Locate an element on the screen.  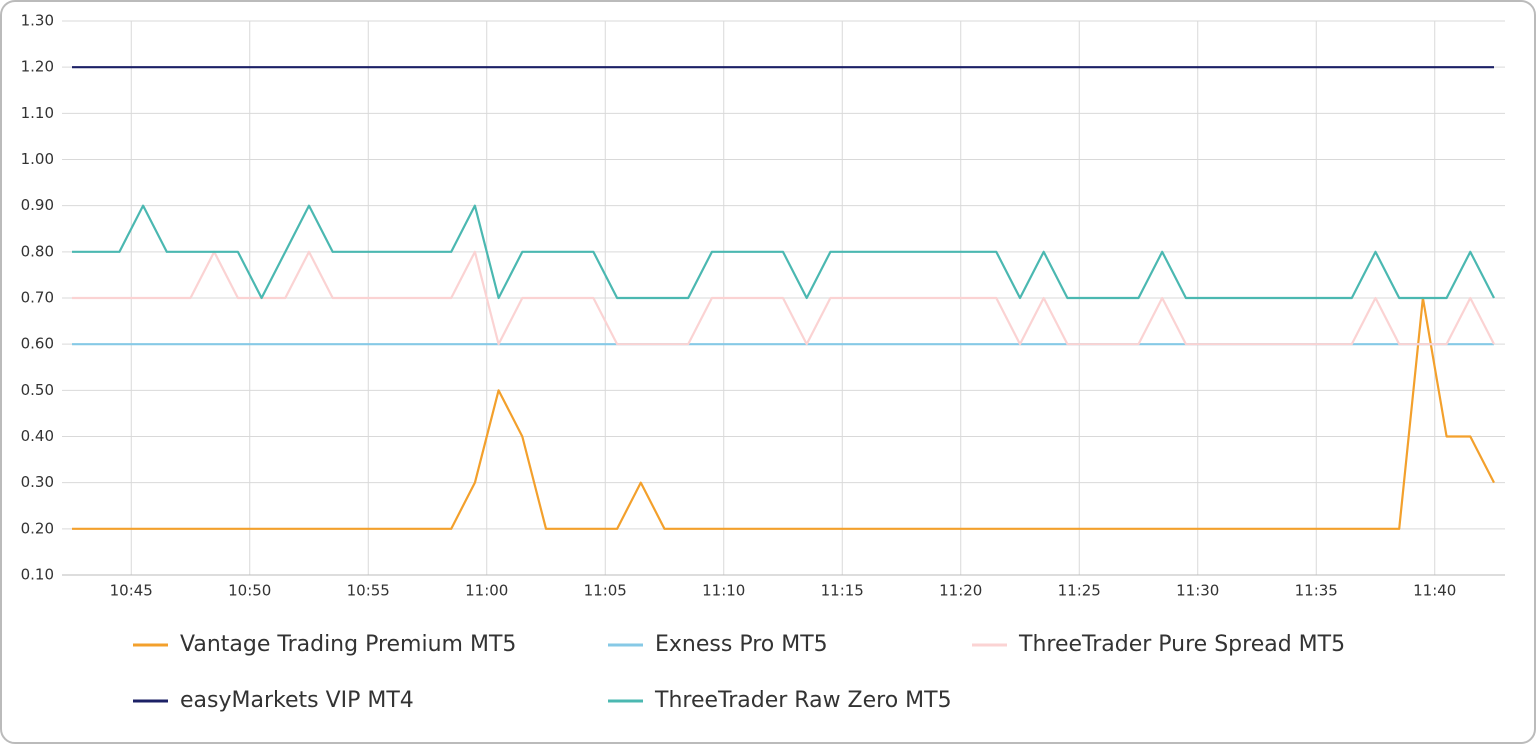
x-tick-label: 11:30 is located at coordinates (1197, 591).